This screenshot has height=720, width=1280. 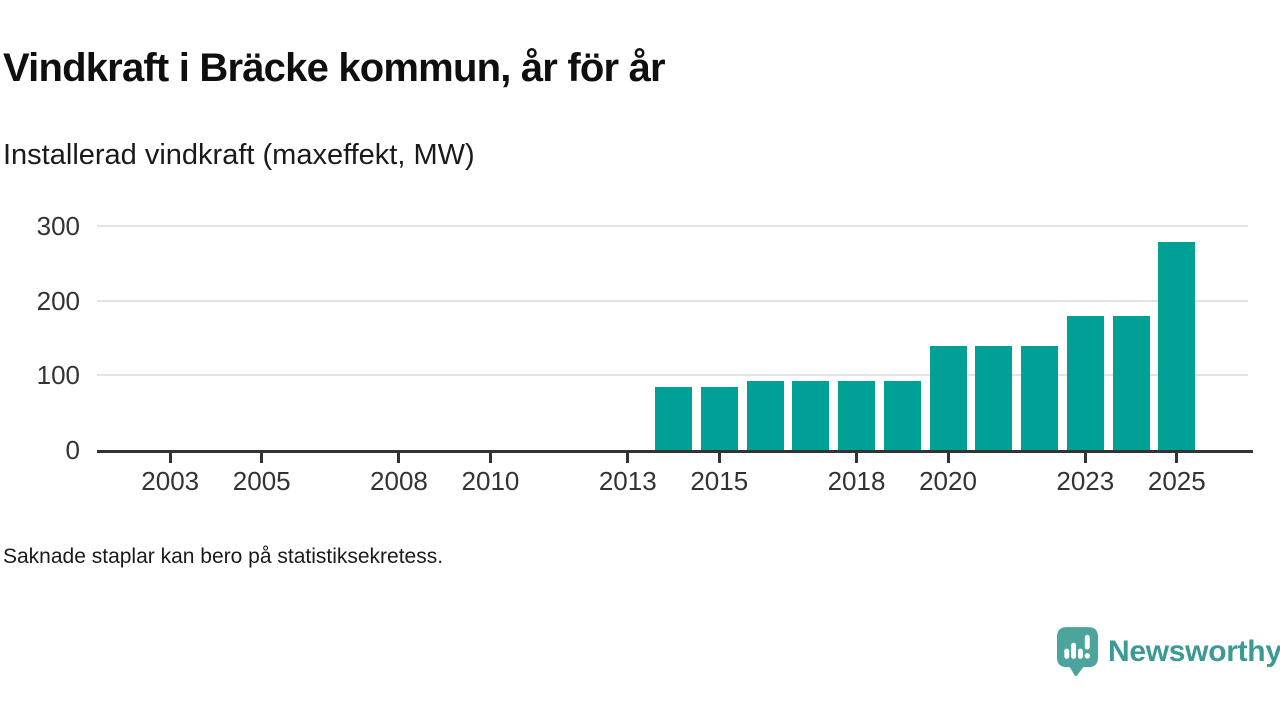 I want to click on x-tick-2008, so click(x=399, y=458).